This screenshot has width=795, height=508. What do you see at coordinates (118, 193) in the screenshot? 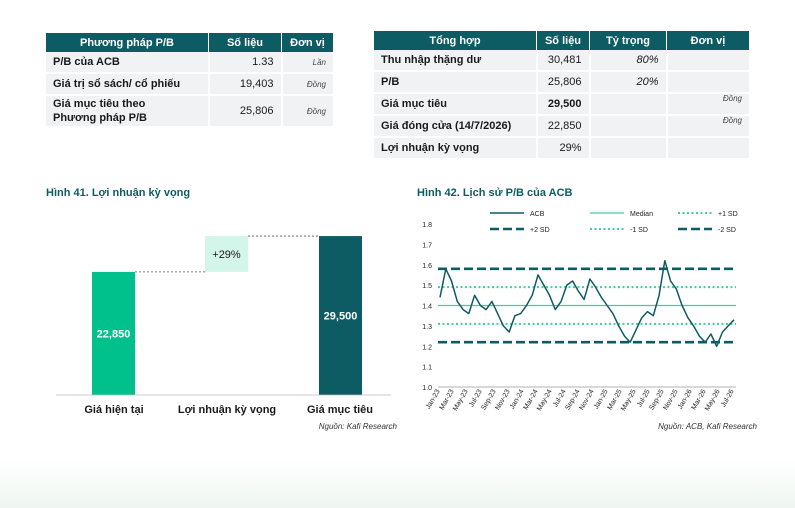
I see `figure41-title: Hình 41. Lợi nhuận kỳ vọng` at bounding box center [118, 193].